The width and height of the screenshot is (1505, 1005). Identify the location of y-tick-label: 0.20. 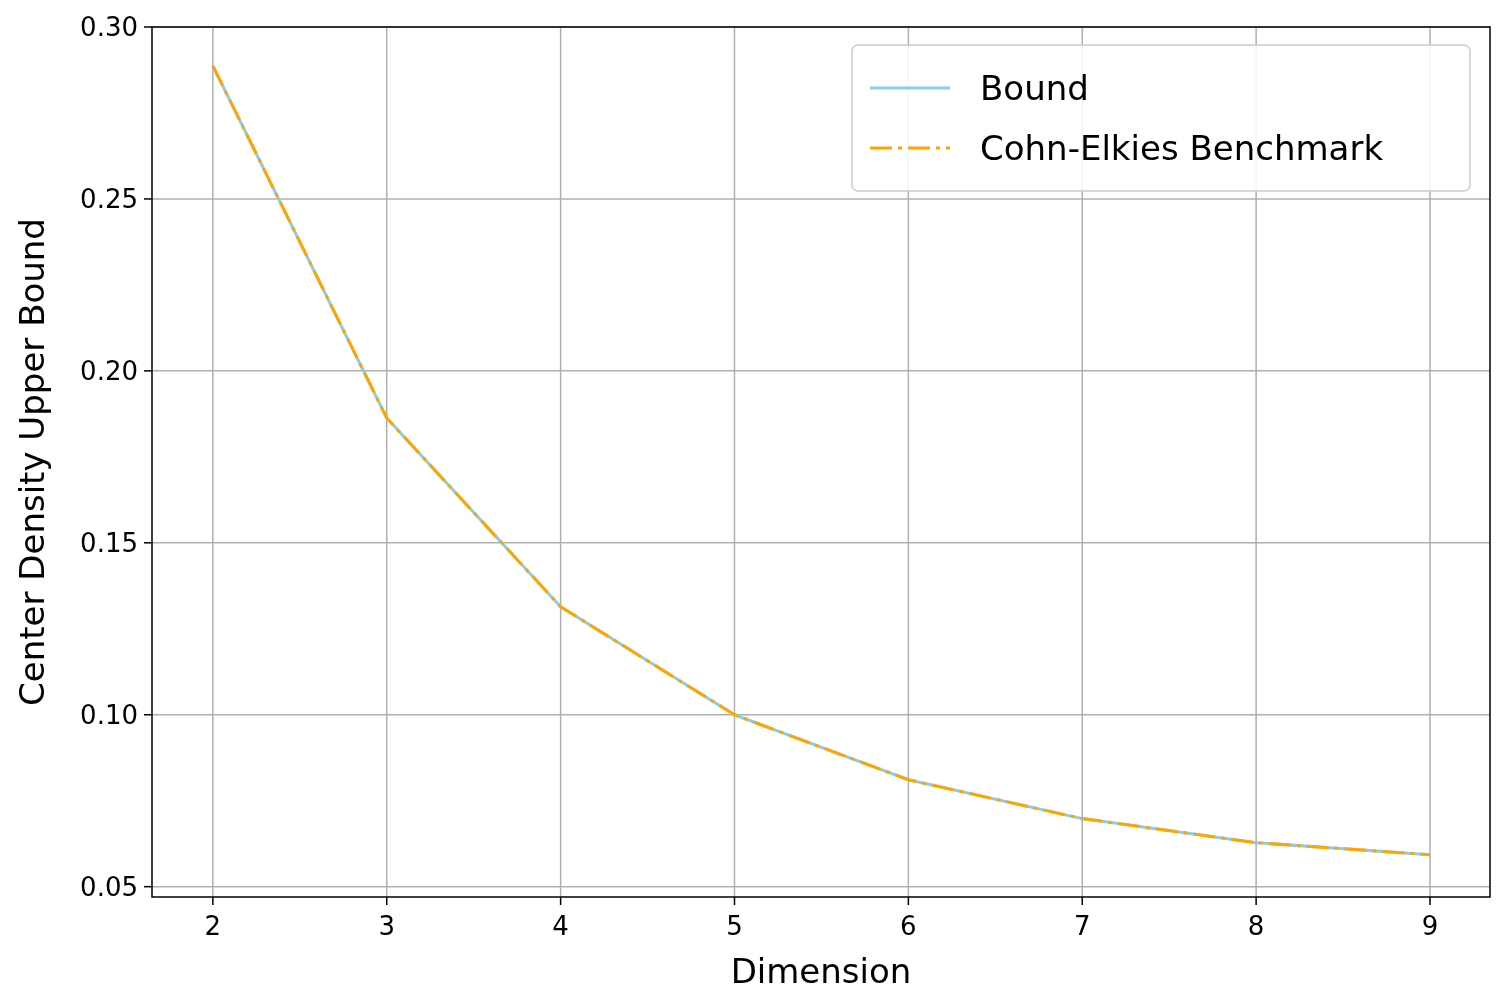
(109, 370).